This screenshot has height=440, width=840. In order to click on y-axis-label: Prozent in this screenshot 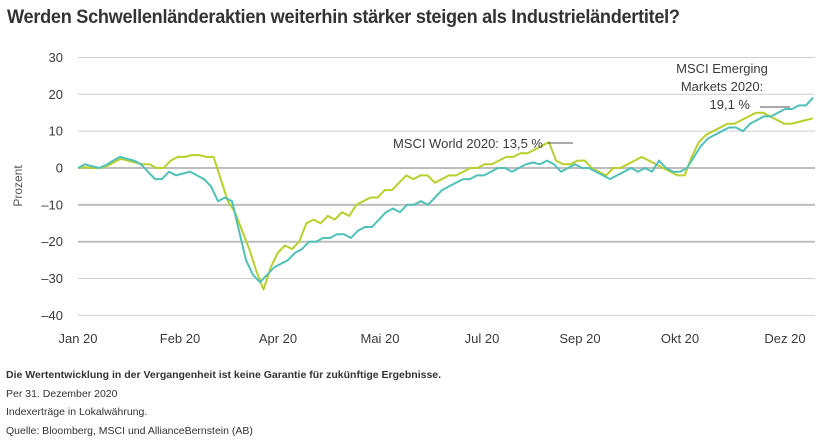, I will do `click(18, 186)`.